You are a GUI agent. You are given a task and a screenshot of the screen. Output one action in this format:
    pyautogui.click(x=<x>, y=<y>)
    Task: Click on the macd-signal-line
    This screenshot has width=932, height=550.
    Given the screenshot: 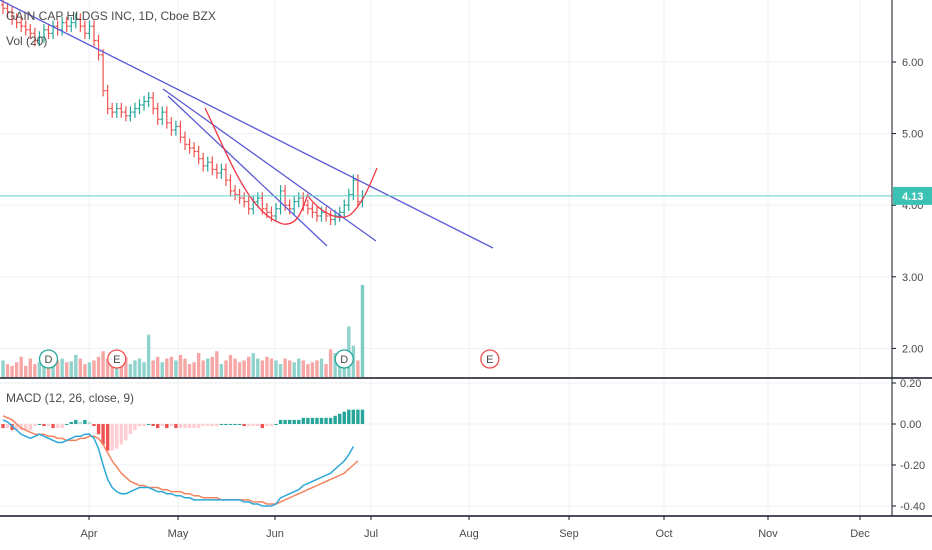 What is the action you would take?
    pyautogui.click(x=180, y=460)
    